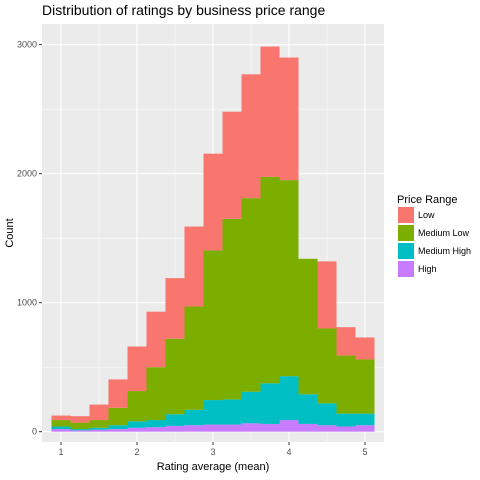 The image size is (480, 480). What do you see at coordinates (406, 233) in the screenshot?
I see `legend-key-medium-low` at bounding box center [406, 233].